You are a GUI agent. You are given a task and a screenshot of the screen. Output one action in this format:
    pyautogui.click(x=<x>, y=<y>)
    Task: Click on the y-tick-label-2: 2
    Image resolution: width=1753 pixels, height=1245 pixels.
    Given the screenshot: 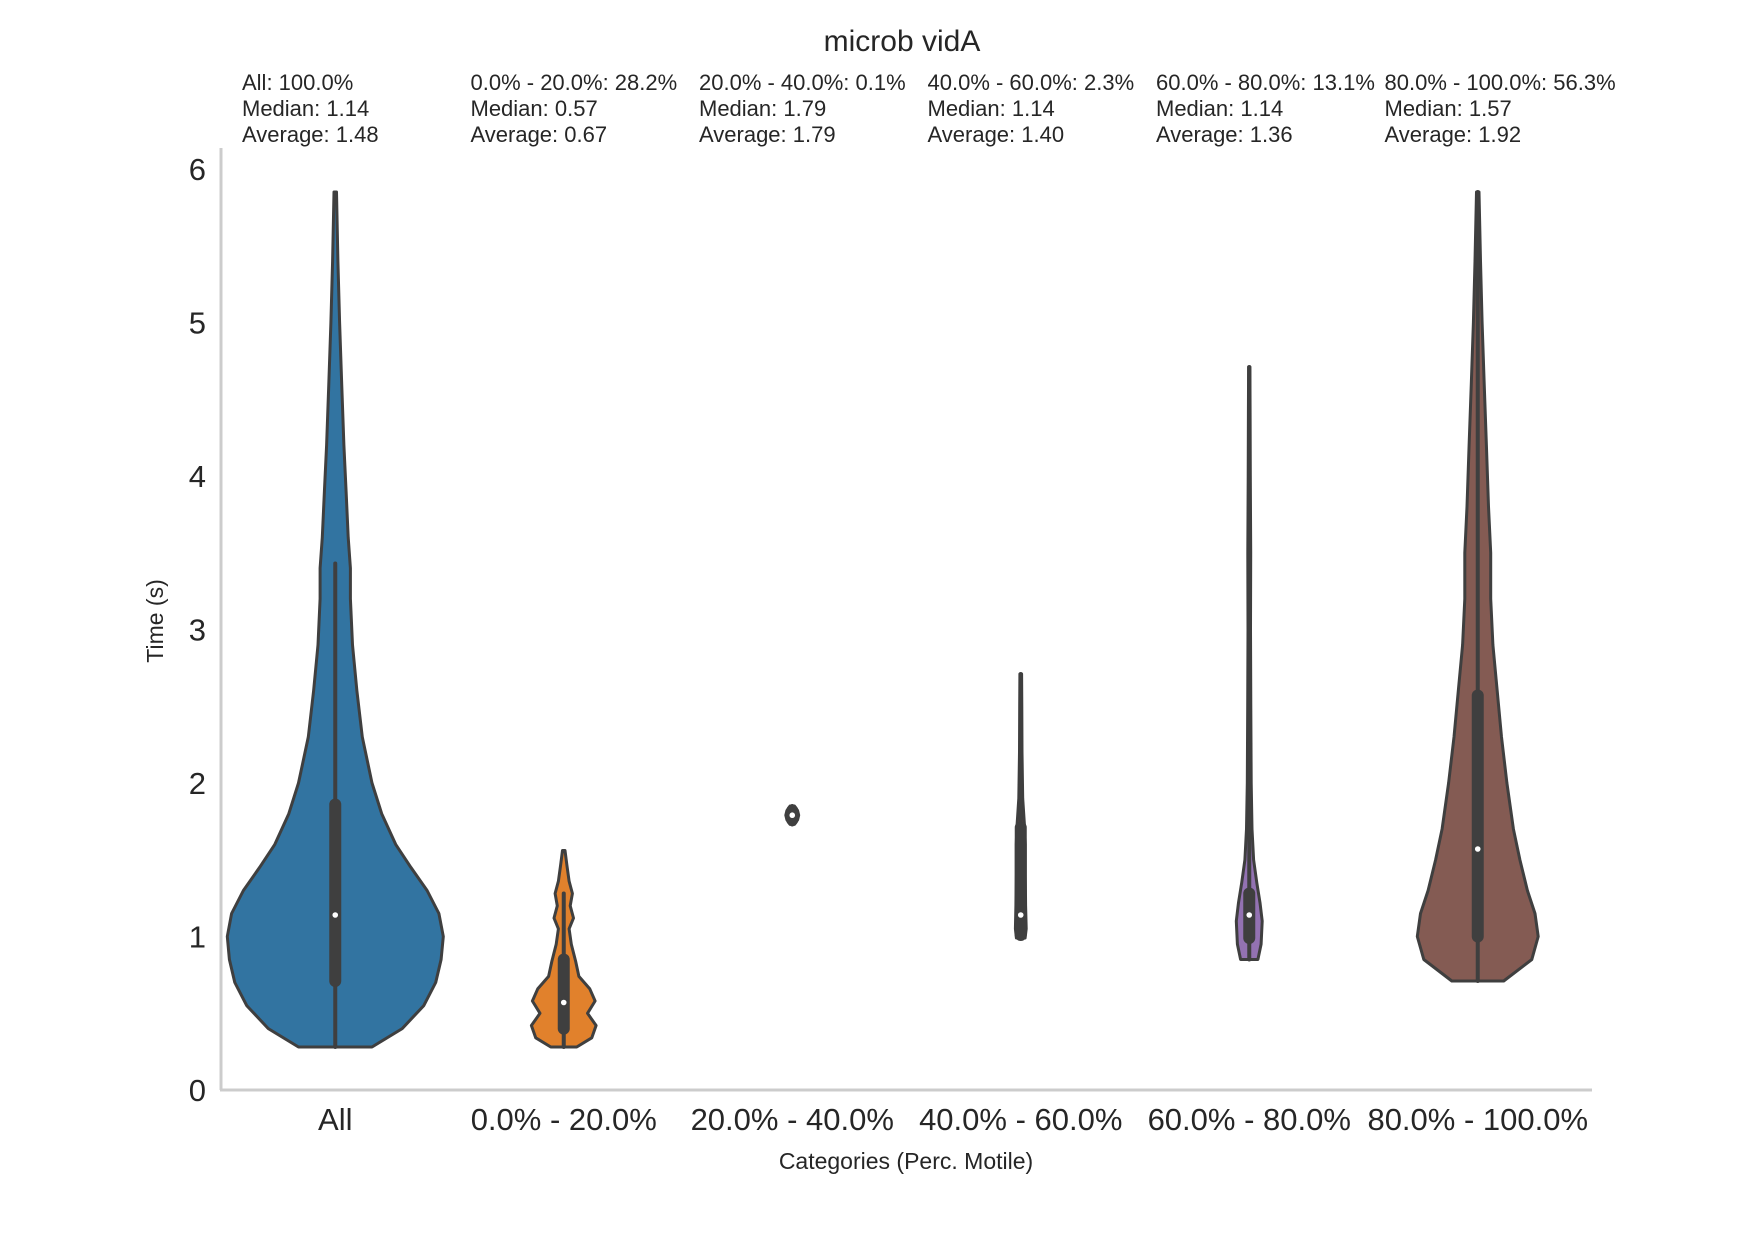 What is the action you would take?
    pyautogui.click(x=197, y=783)
    